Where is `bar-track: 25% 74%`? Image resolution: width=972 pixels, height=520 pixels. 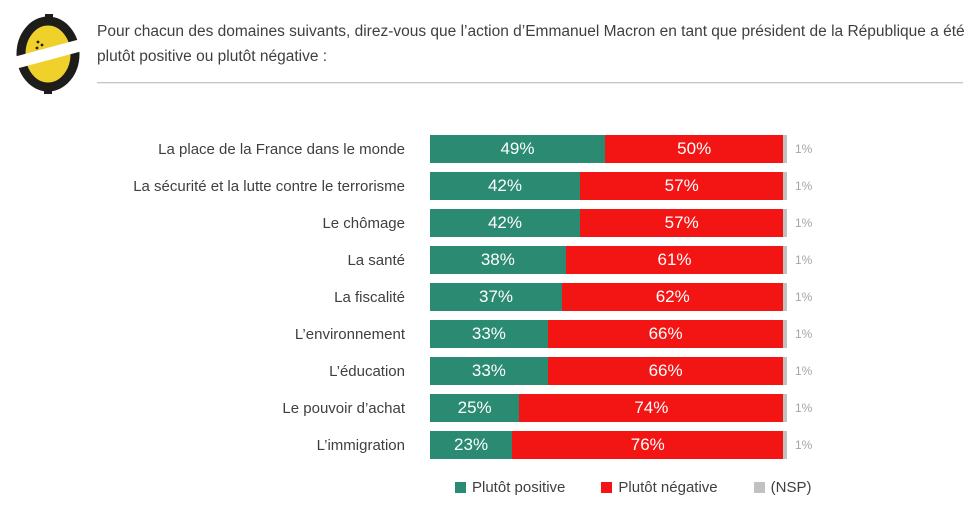
bar-track: 25% 74% is located at coordinates (608, 408).